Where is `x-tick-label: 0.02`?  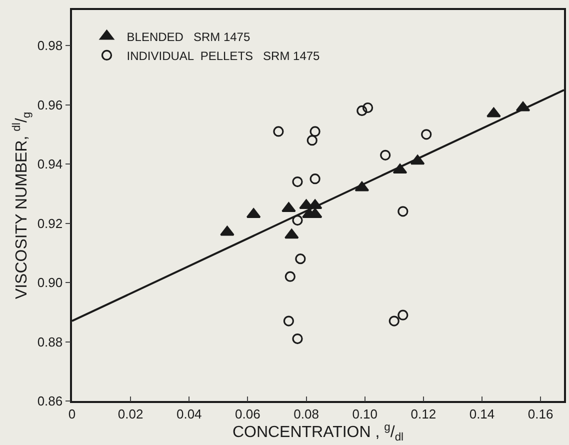 x-tick-label: 0.02 is located at coordinates (131, 414).